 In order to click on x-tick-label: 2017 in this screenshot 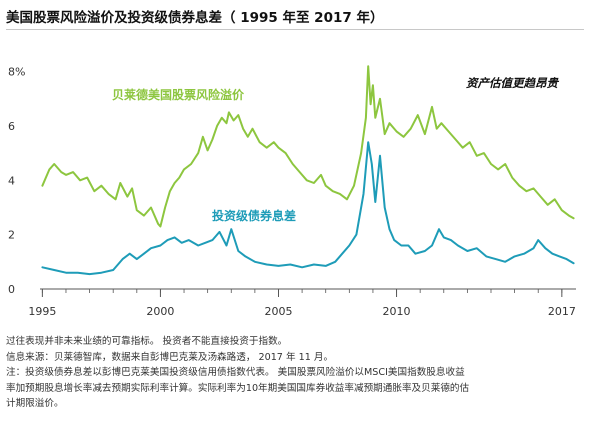, I will do `click(562, 311)`.